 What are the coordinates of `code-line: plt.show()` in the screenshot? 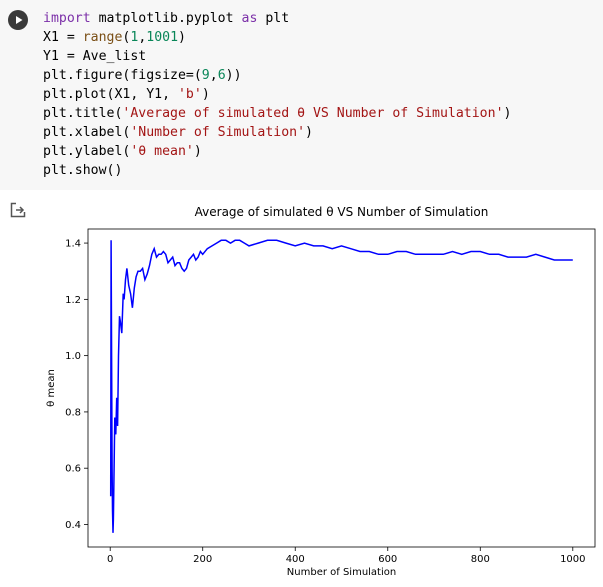 It's located at (82, 170).